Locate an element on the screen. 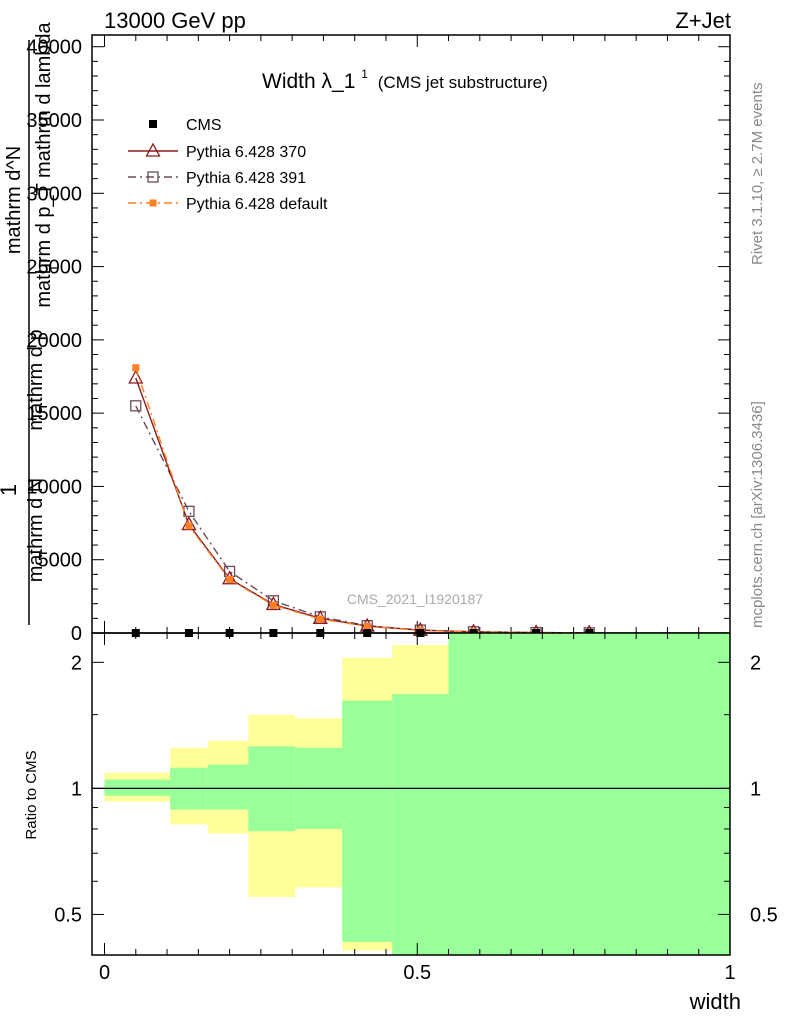 The height and width of the screenshot is (1024, 786). main-ytick-label-5: 25000 is located at coordinates (54, 268).